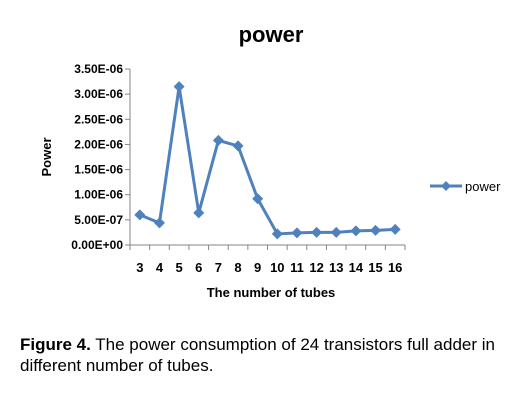 Image resolution: width=531 pixels, height=414 pixels. What do you see at coordinates (98, 195) in the screenshot?
I see `y-tick-label: 1.00E-06` at bounding box center [98, 195].